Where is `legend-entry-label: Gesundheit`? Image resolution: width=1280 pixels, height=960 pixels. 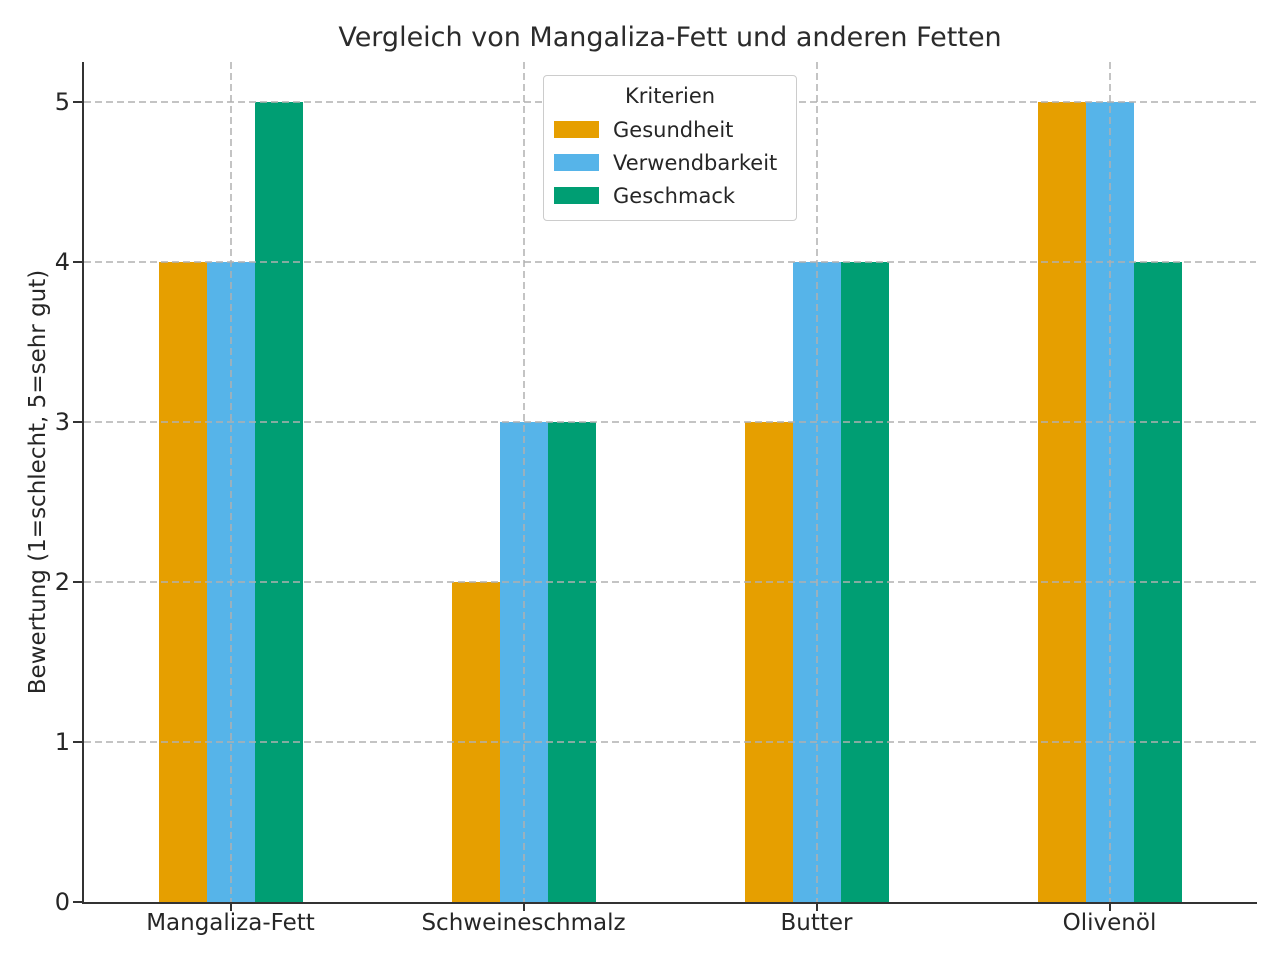 legend-entry-label: Gesundheit is located at coordinates (673, 129).